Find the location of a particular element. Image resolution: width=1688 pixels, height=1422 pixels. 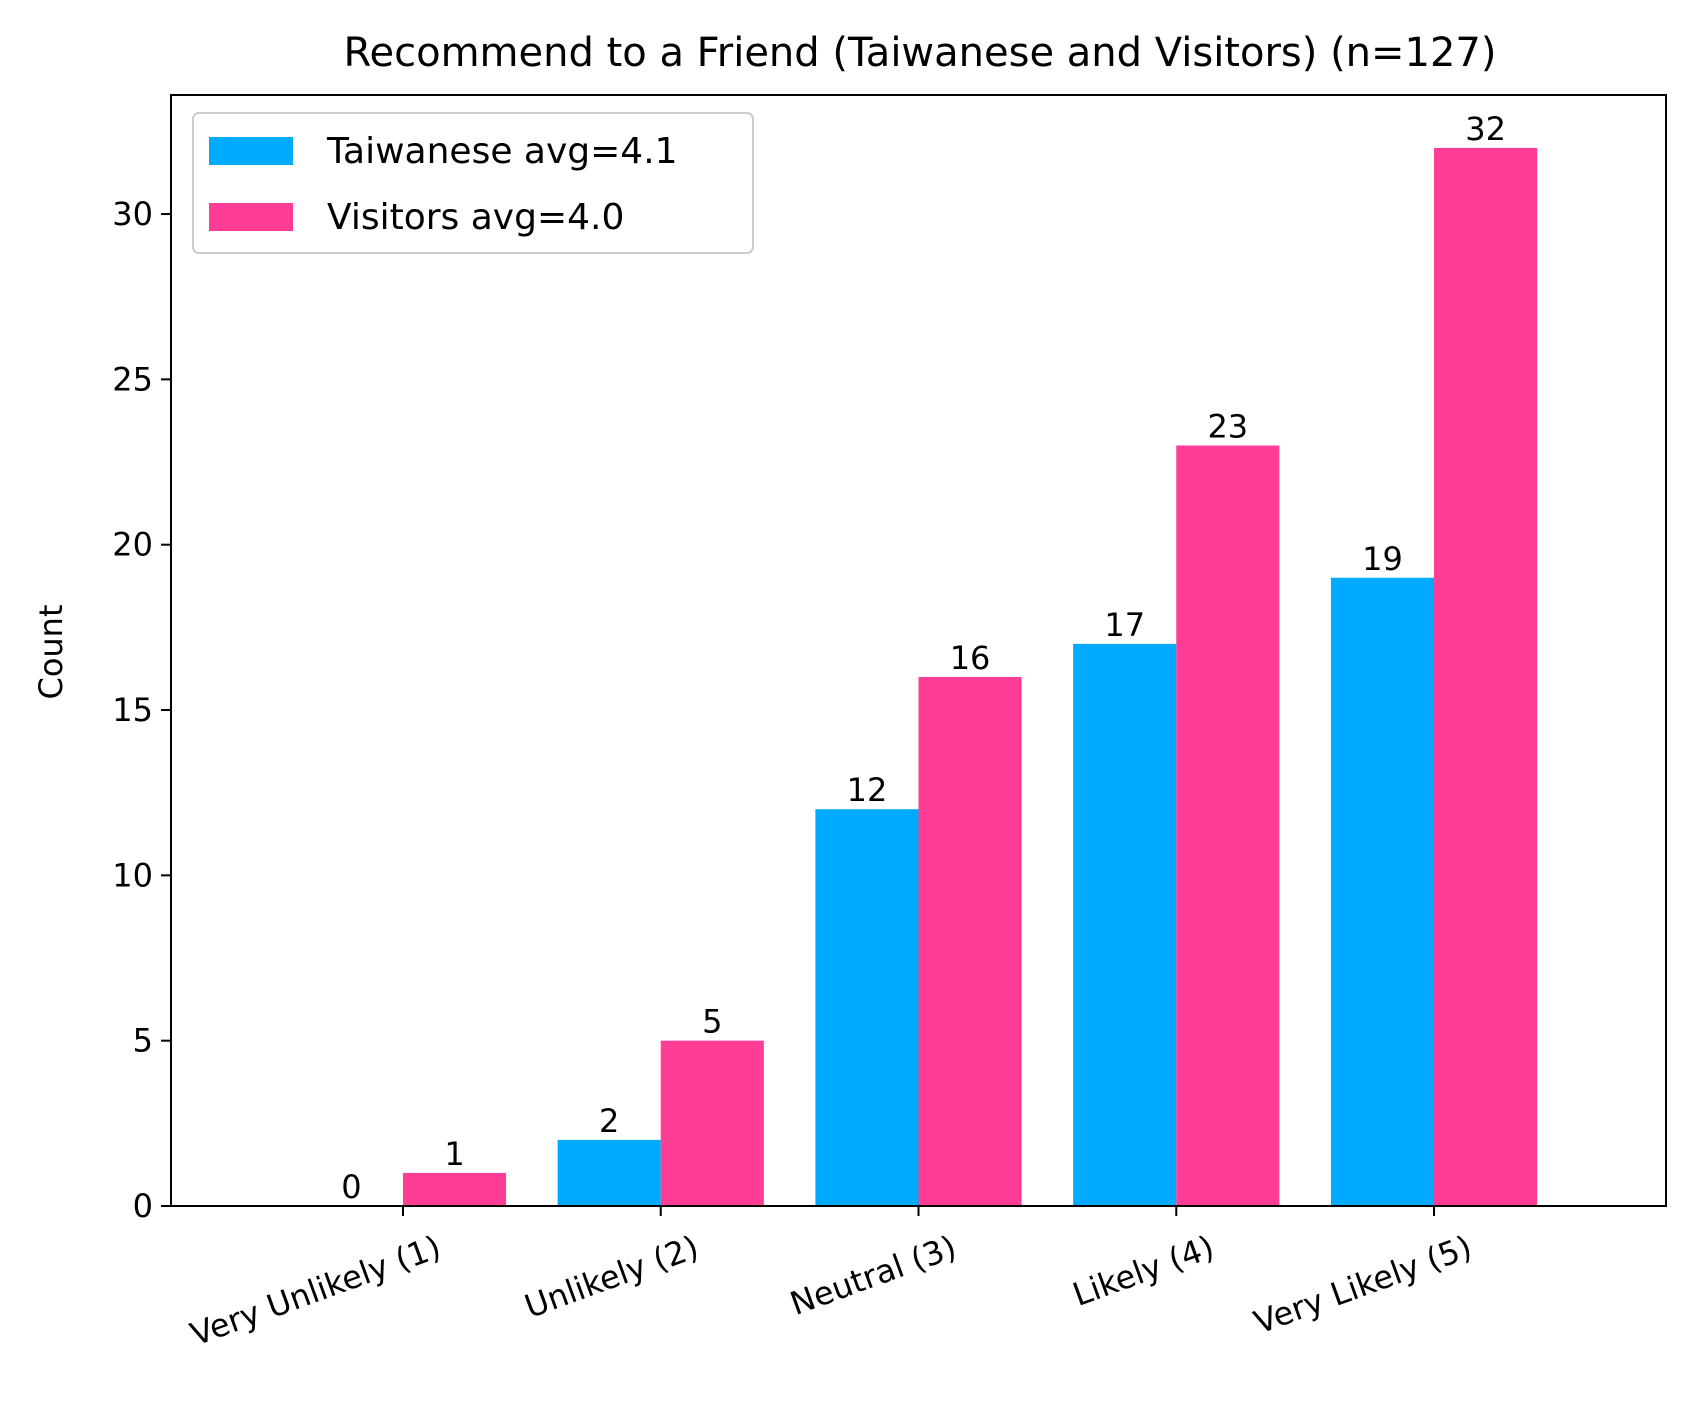

data-label: 2 is located at coordinates (609, 1121).